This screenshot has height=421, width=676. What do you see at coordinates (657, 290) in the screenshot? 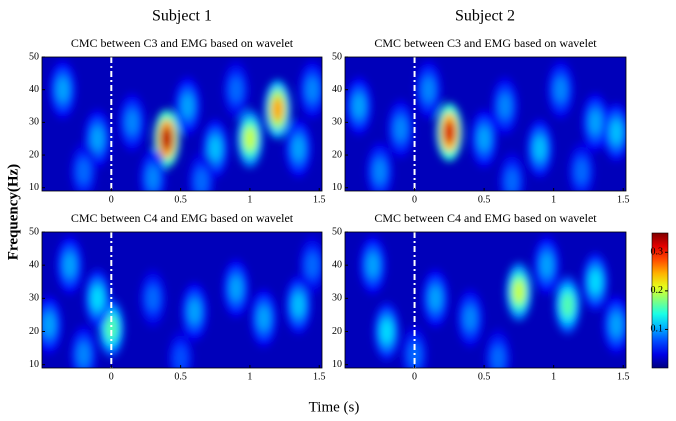
I see `colorbar-tick-label: 0.2` at bounding box center [657, 290].